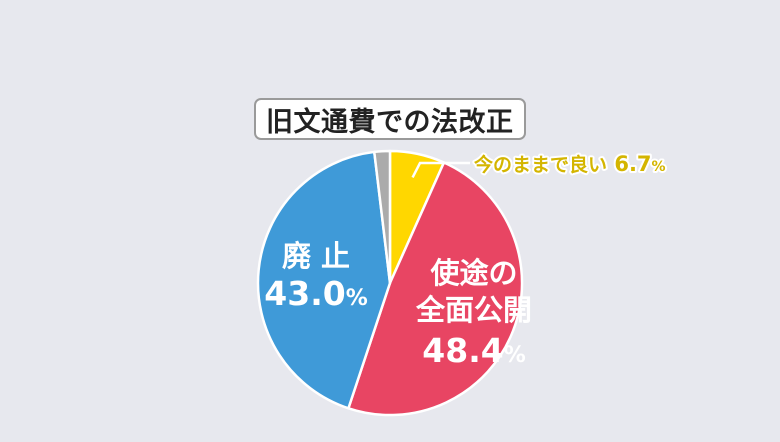 The width and height of the screenshot is (780, 442). What do you see at coordinates (473, 273) in the screenshot?
I see `slice-label-full-disclosure: 使途の` at bounding box center [473, 273].